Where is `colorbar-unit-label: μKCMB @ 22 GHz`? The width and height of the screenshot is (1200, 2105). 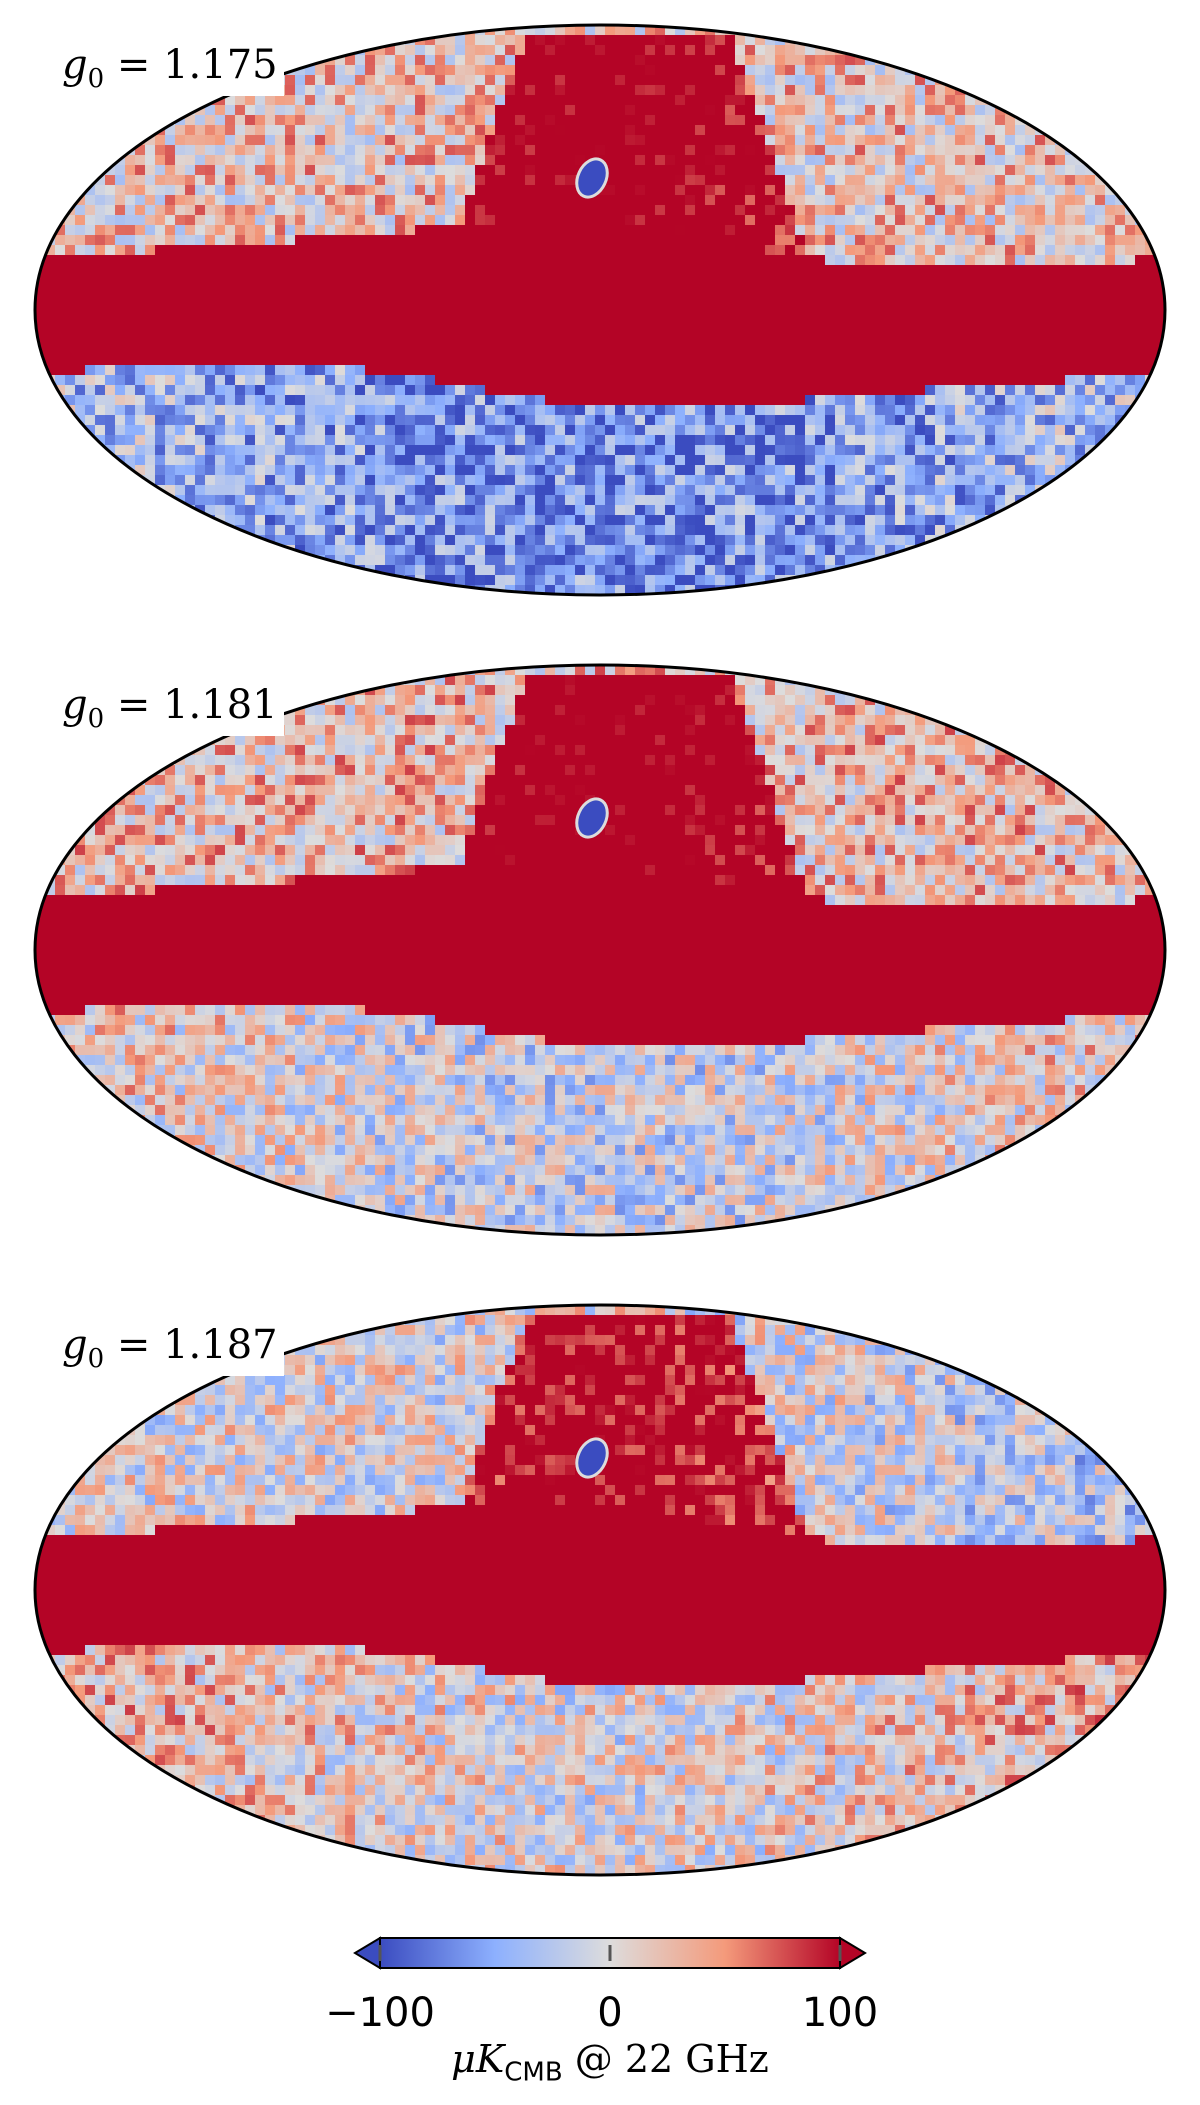
colorbar-unit-label: μKCMB @ 22 GHz is located at coordinates (610, 2062).